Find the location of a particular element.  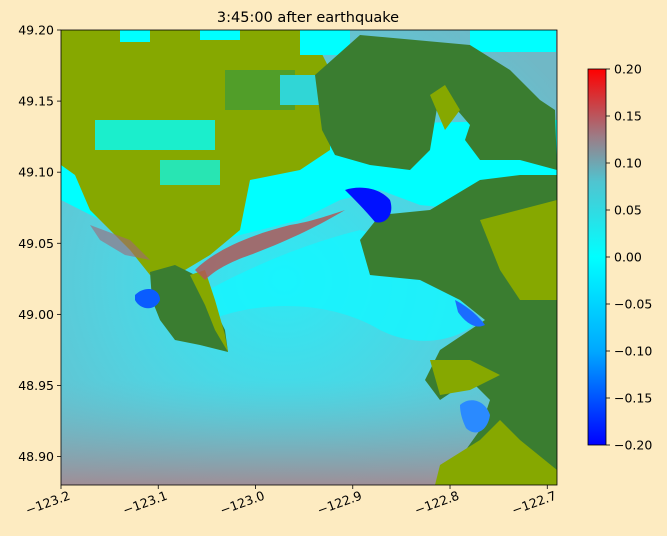

y-axis: 48.90 48.95 49.00 49.05 49.10 49.15 49.20 is located at coordinates (39, 243).